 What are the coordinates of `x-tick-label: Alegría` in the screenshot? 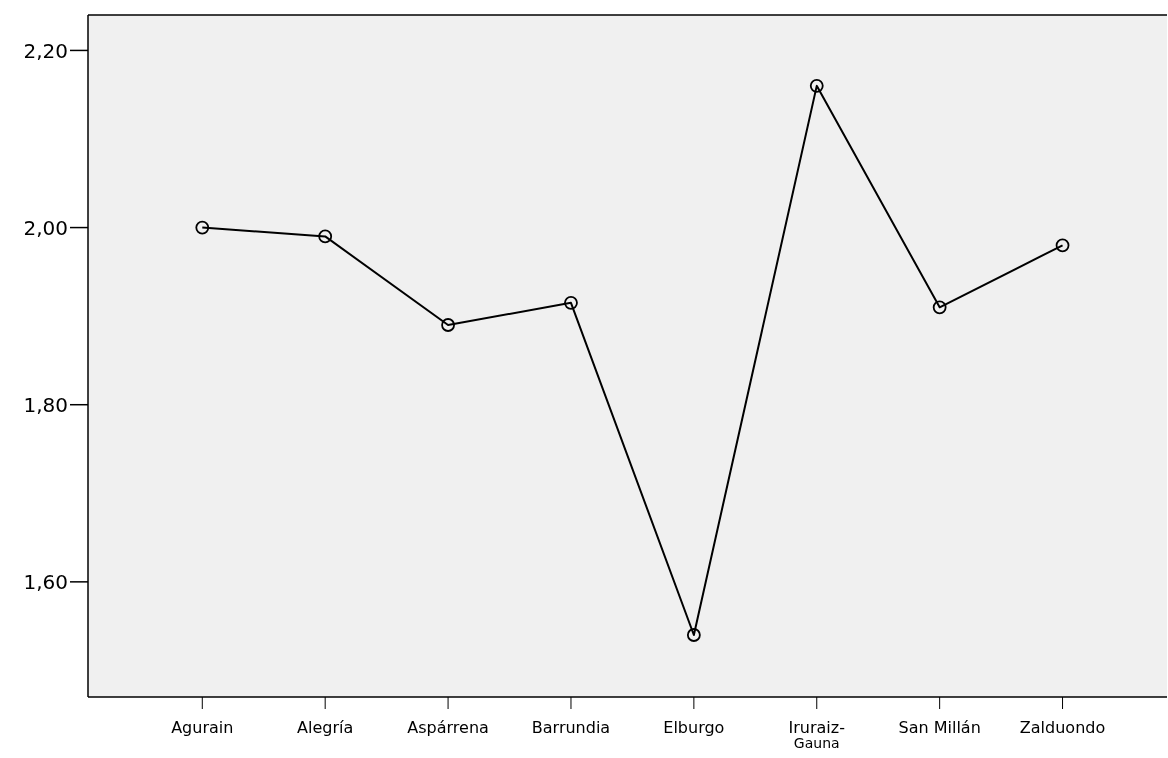 It's located at (325, 727).